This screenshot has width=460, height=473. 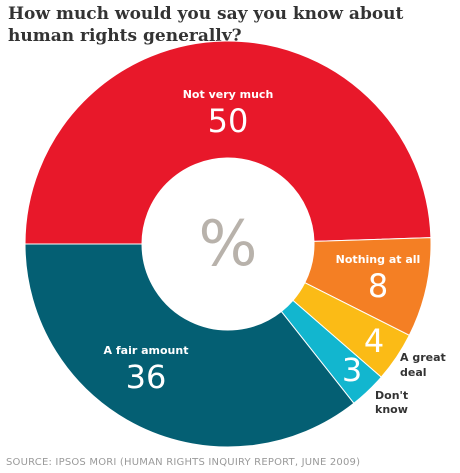 I want to click on center-percent-symbol: %, so click(x=228, y=243).